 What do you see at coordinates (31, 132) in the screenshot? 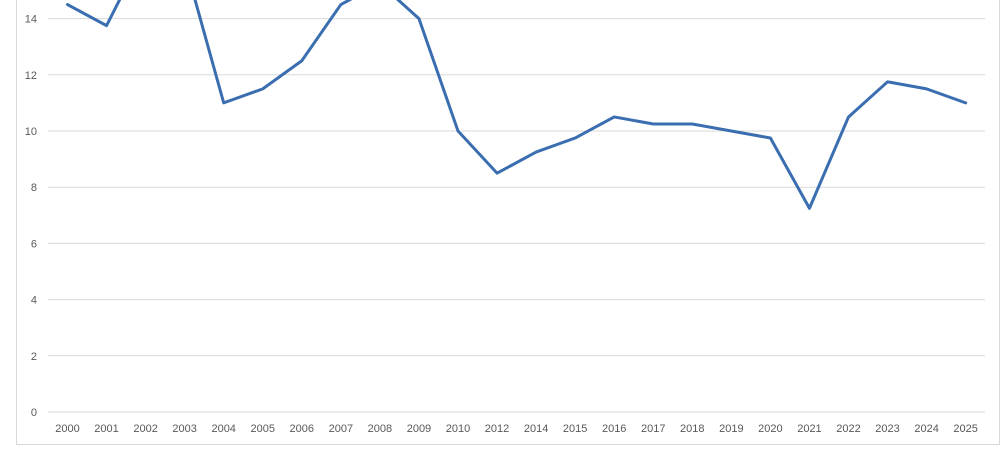
I see `y-tick-label: 10` at bounding box center [31, 132].